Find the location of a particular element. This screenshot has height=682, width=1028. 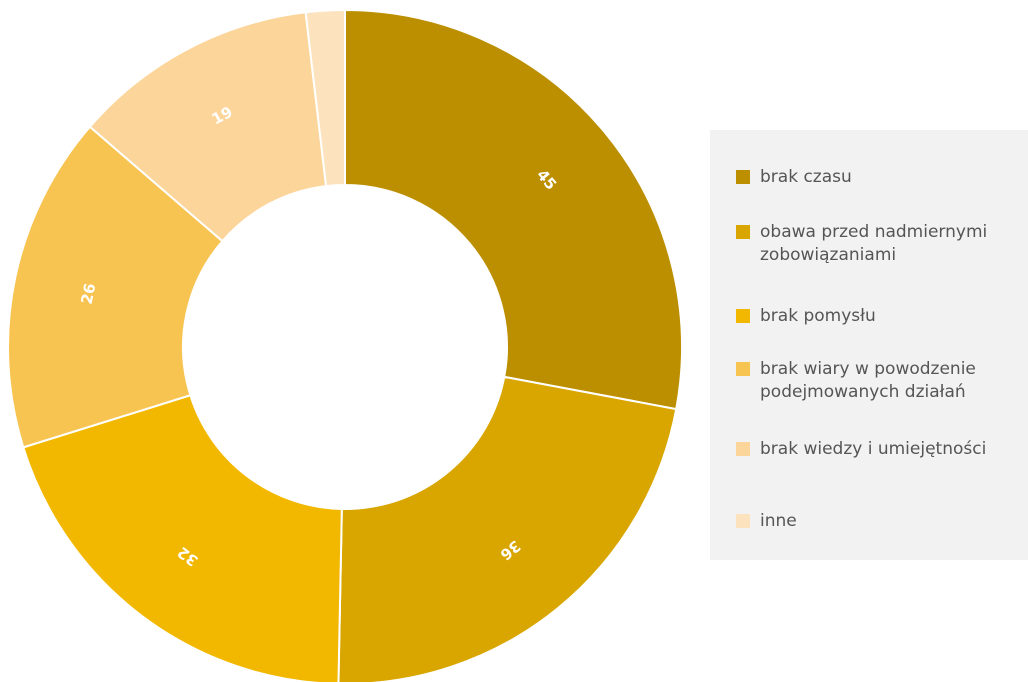

legend-item-brak-pomyslu: brak pomysłu is located at coordinates (878, 316).